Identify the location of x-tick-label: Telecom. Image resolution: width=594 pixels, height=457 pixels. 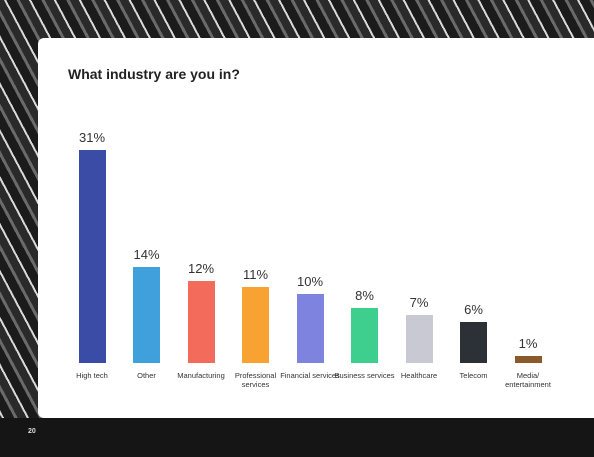
(473, 375).